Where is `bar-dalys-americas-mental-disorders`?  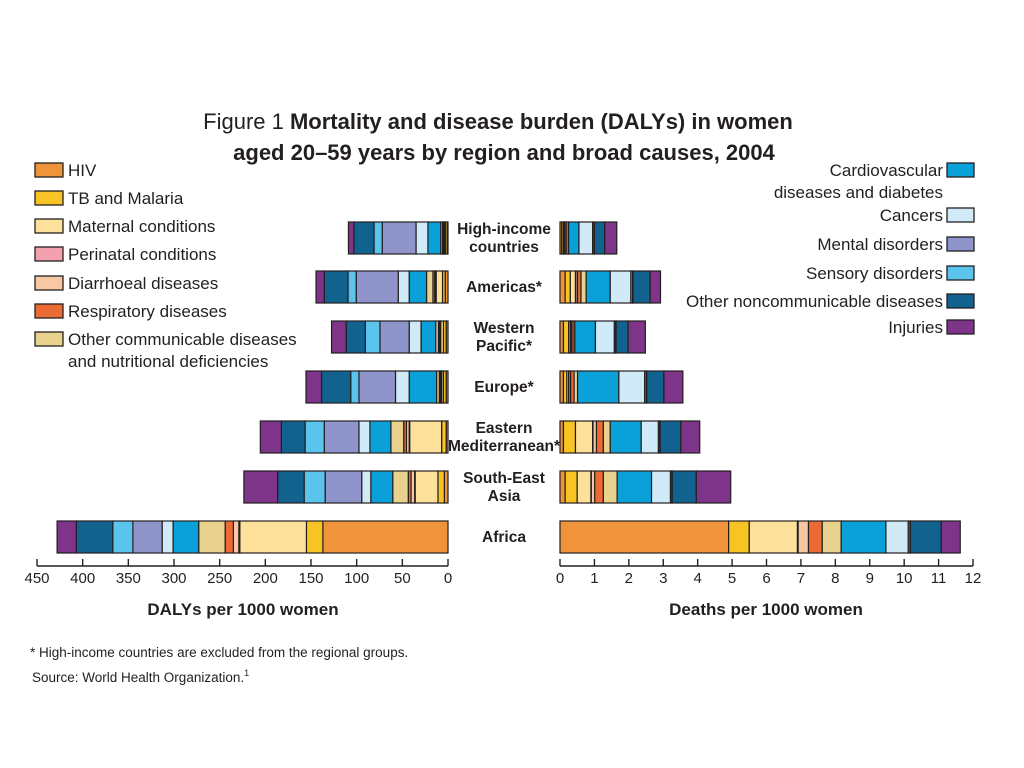 bar-dalys-americas-mental-disorders is located at coordinates (377, 287).